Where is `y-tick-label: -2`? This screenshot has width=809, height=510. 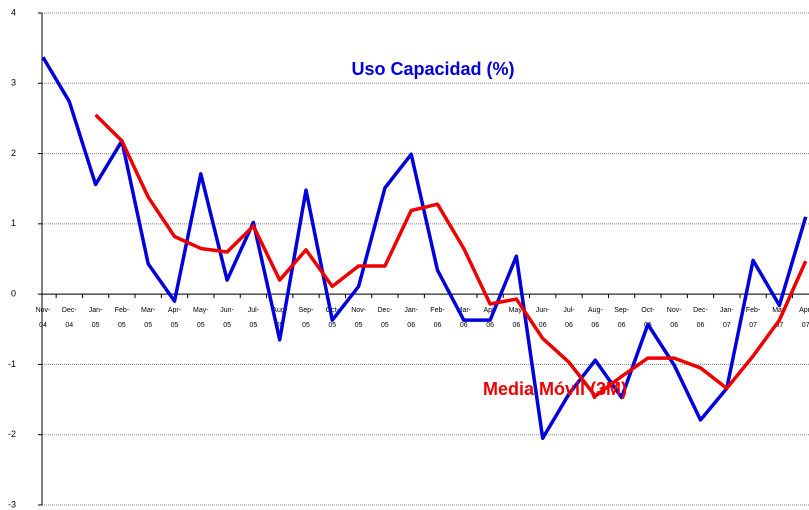
y-tick-label: -2 is located at coordinates (12, 434).